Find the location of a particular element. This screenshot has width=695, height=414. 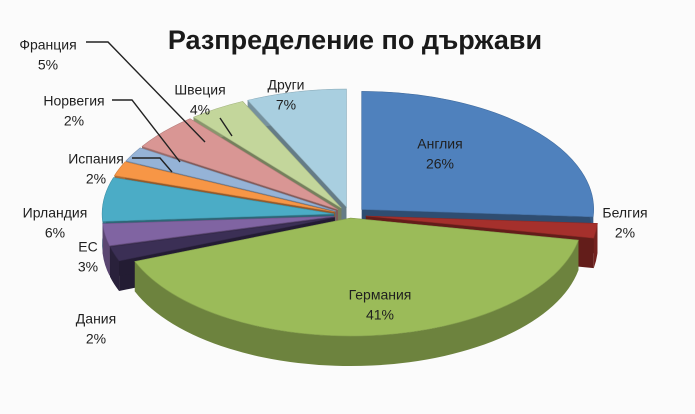

data-label-value: 4% is located at coordinates (200, 110).